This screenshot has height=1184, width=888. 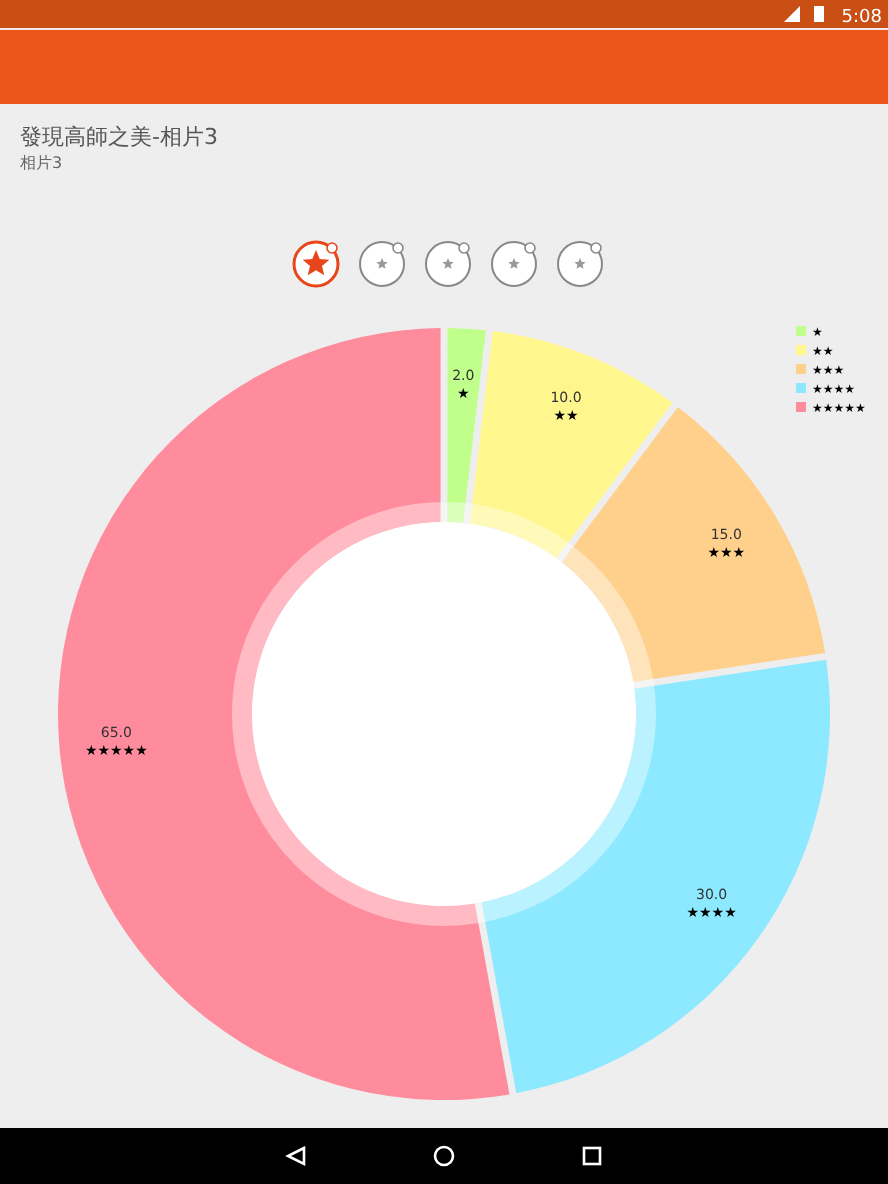 What do you see at coordinates (41, 163) in the screenshot?
I see `chart-subtitle: 相片3` at bounding box center [41, 163].